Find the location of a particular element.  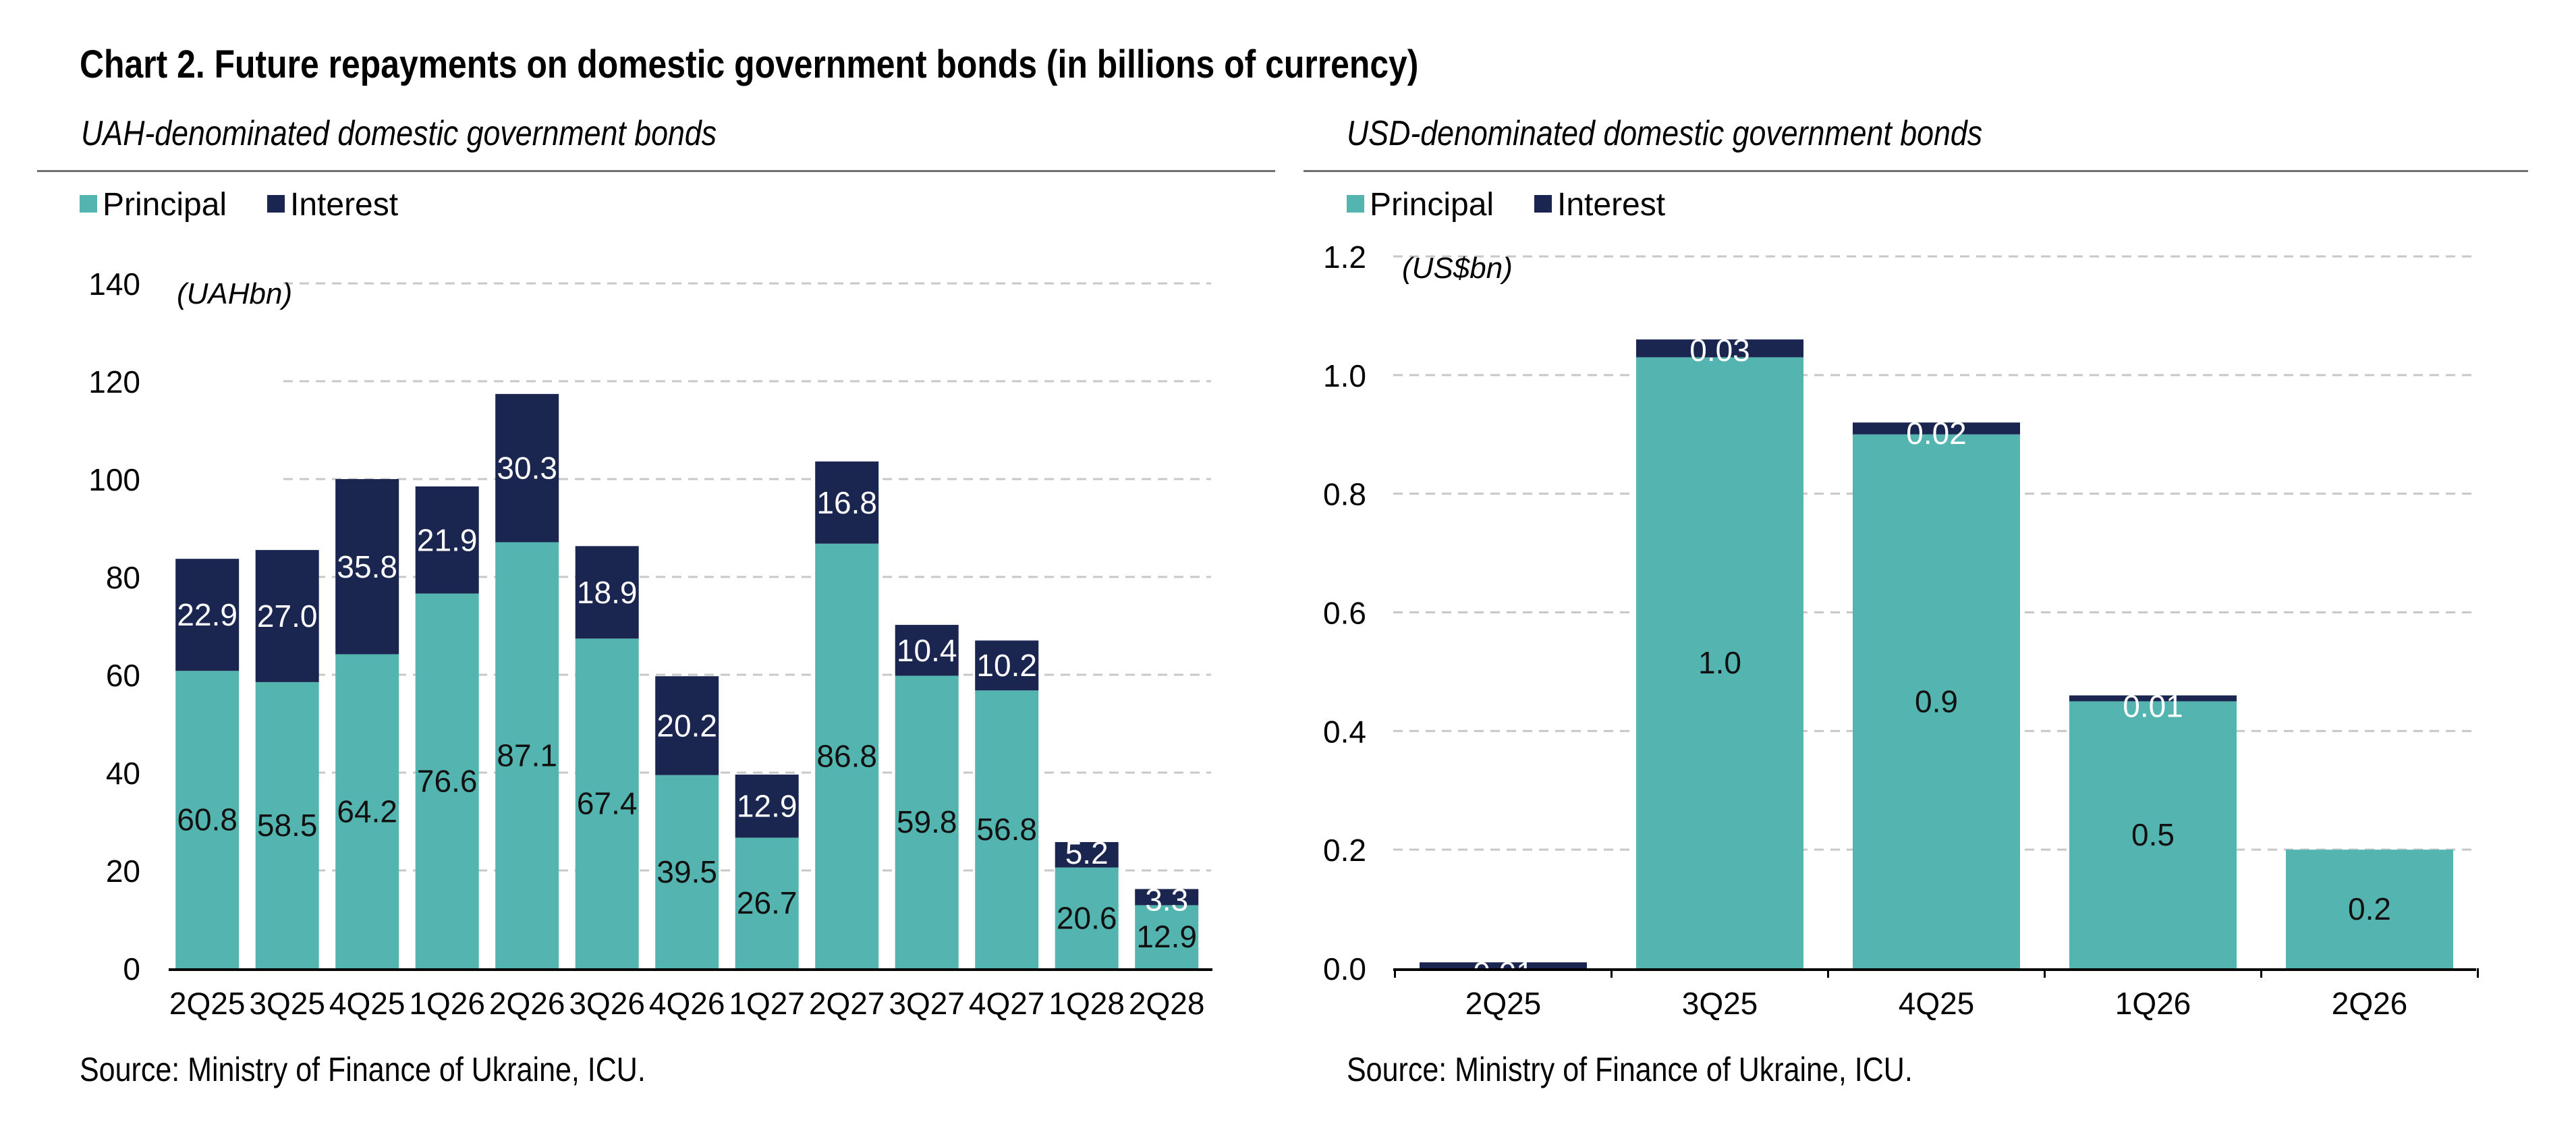

uah-label-interest-4q27: 10.2 is located at coordinates (1006, 665).